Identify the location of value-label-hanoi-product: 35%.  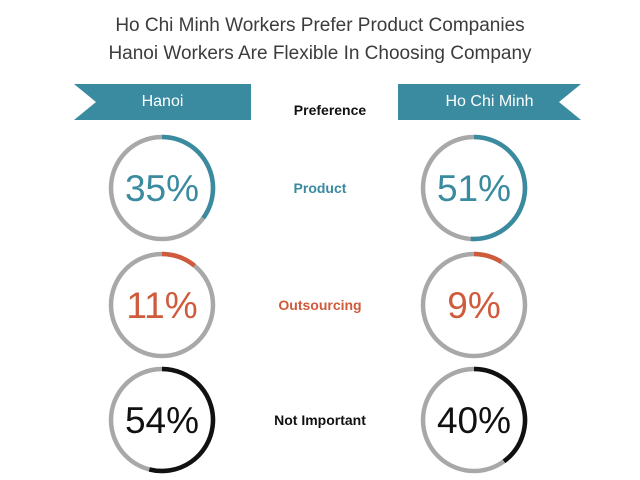
(162, 188).